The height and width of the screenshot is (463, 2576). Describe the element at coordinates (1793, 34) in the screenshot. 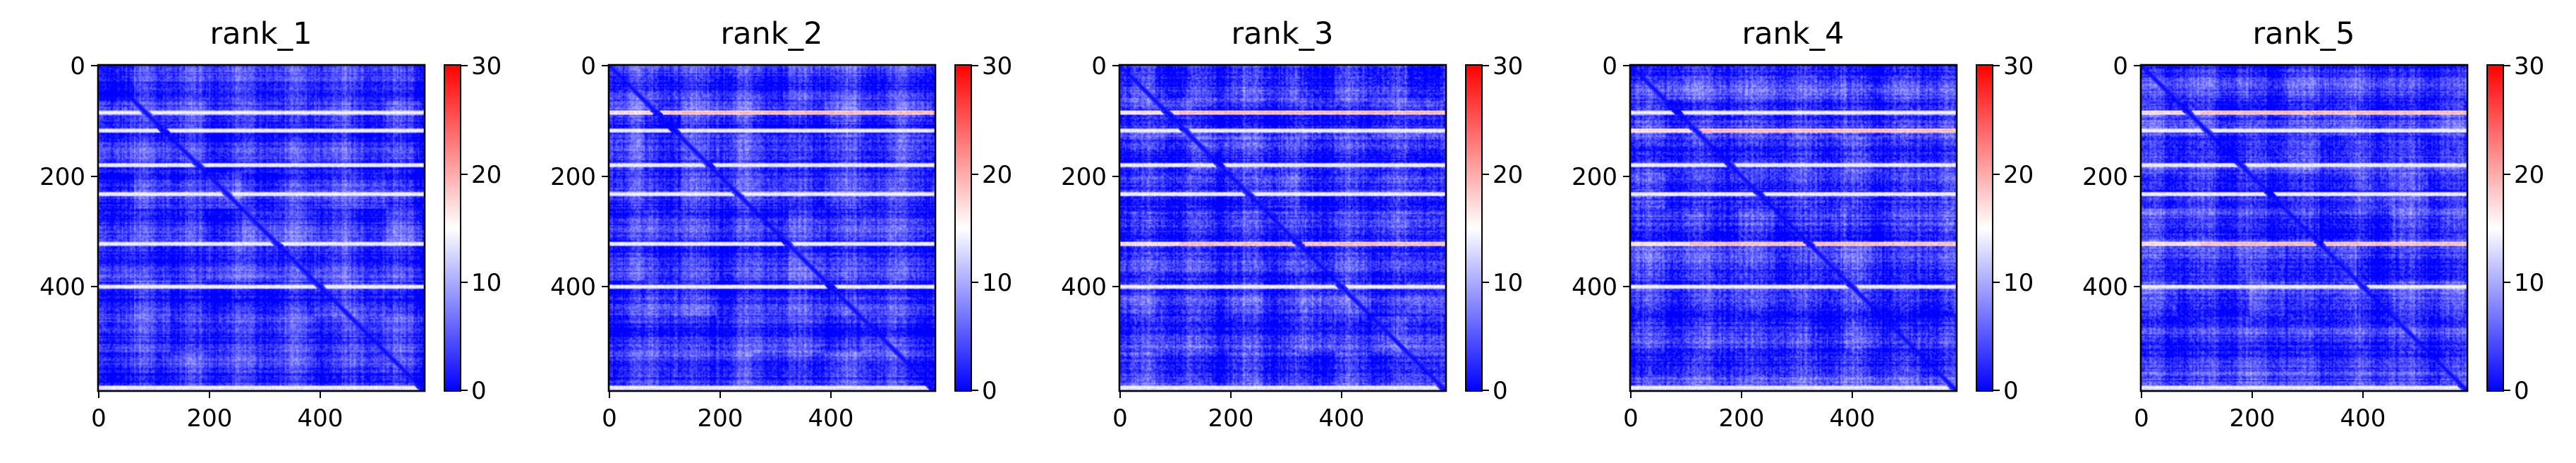

I see `panel-title: rank_4` at that location.